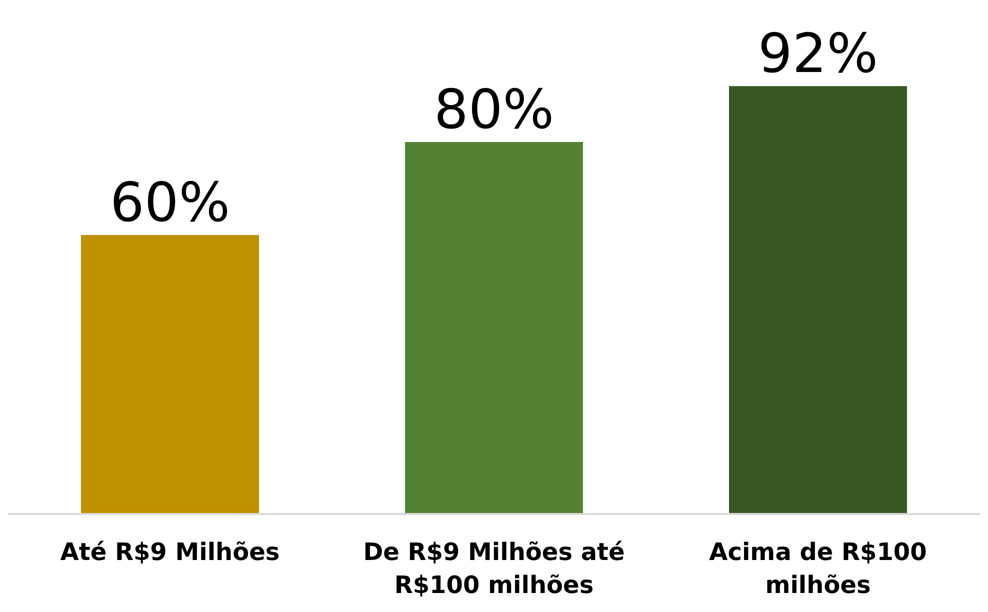 The image size is (988, 612). I want to click on data-label: 92%, so click(818, 54).